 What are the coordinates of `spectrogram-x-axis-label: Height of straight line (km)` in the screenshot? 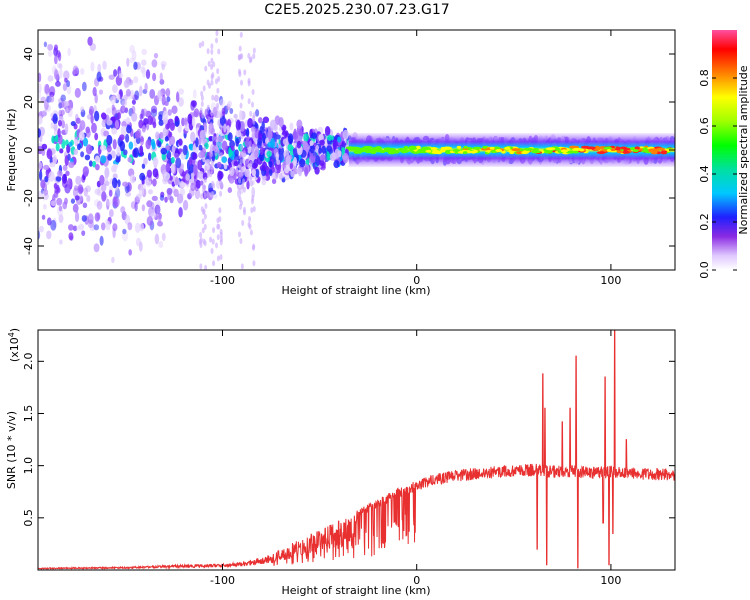 It's located at (355, 290).